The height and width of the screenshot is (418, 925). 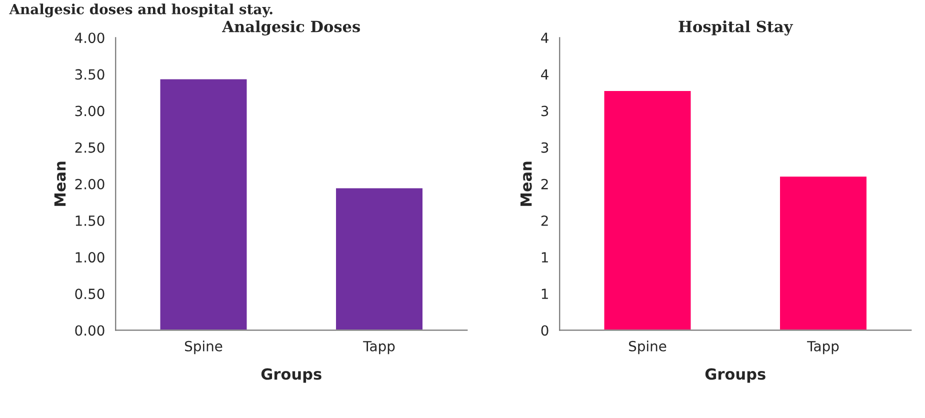 What do you see at coordinates (90, 257) in the screenshot?
I see `y-tick-label: 1.00` at bounding box center [90, 257].